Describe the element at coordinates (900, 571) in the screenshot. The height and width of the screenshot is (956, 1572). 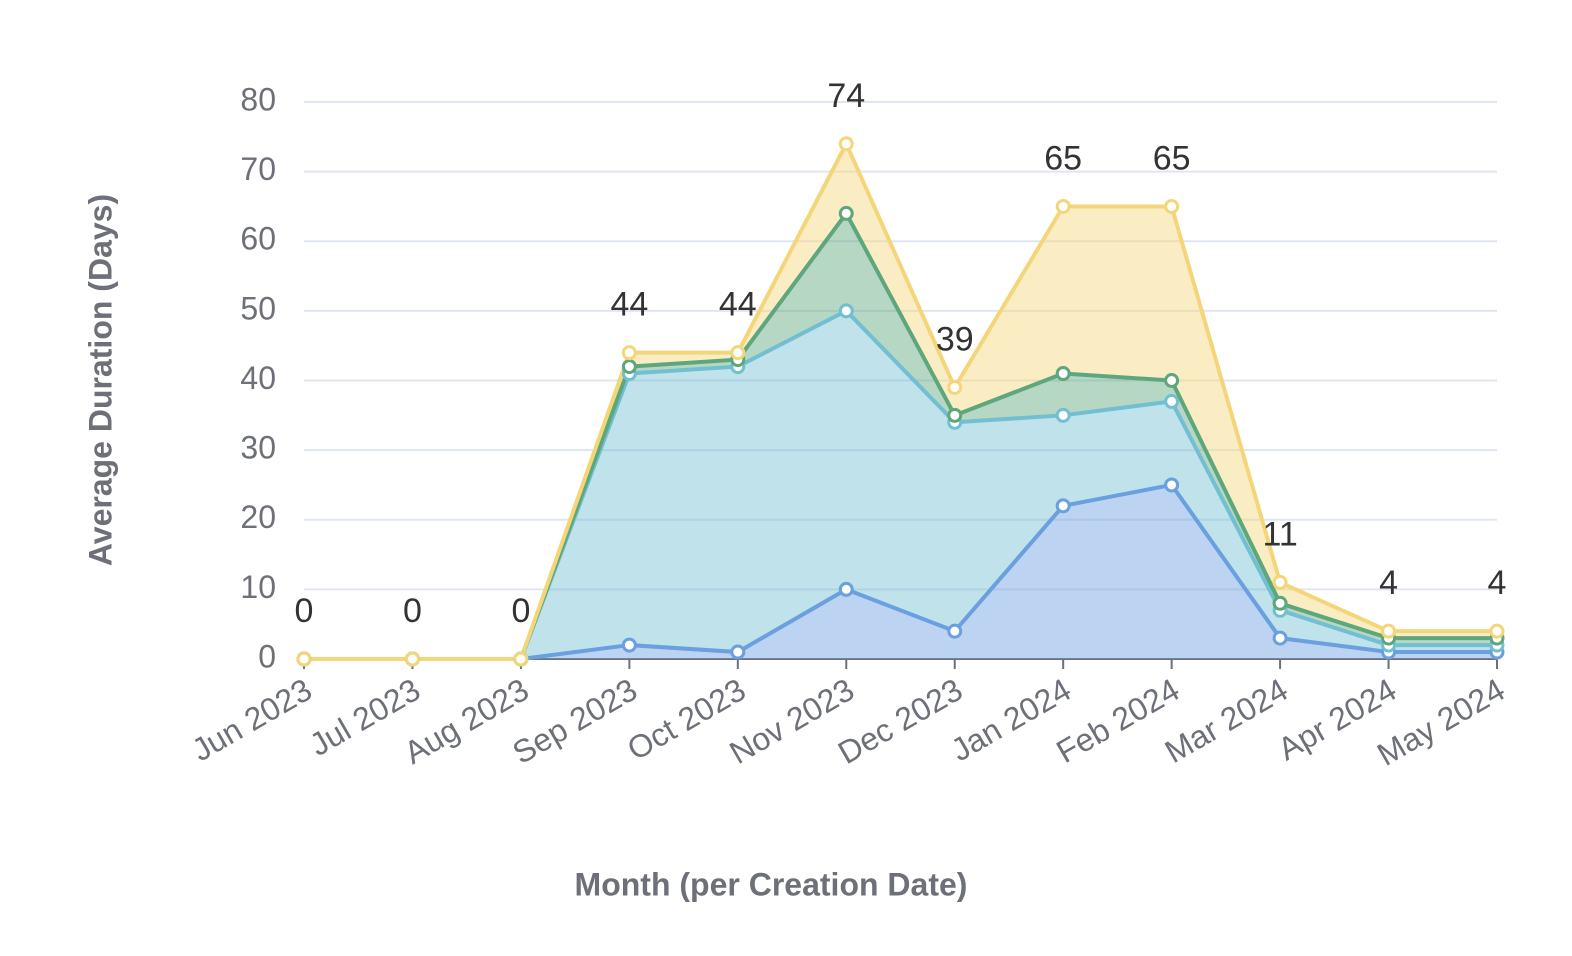
I see `area` at that location.